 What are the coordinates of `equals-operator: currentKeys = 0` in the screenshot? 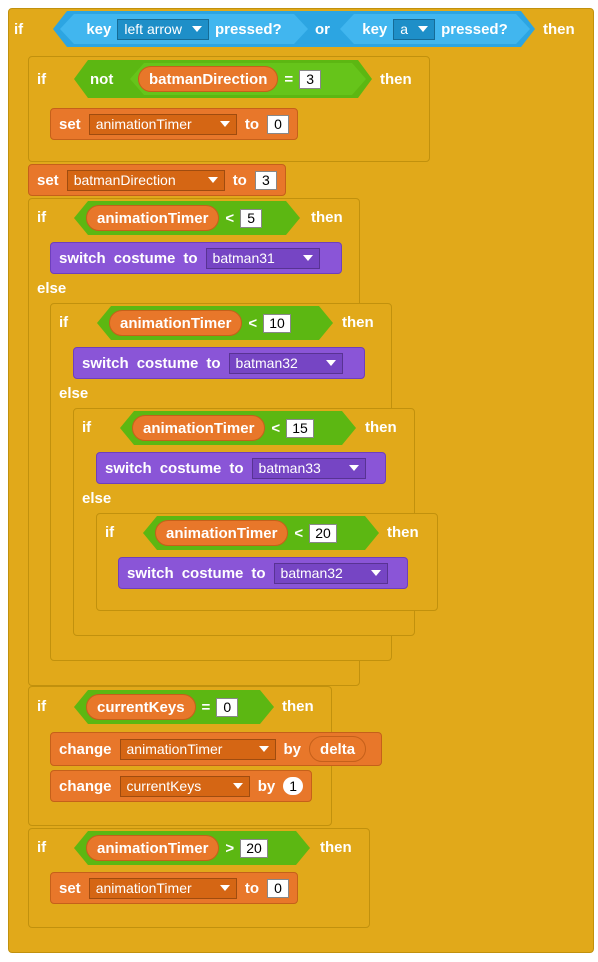 It's located at (174, 707).